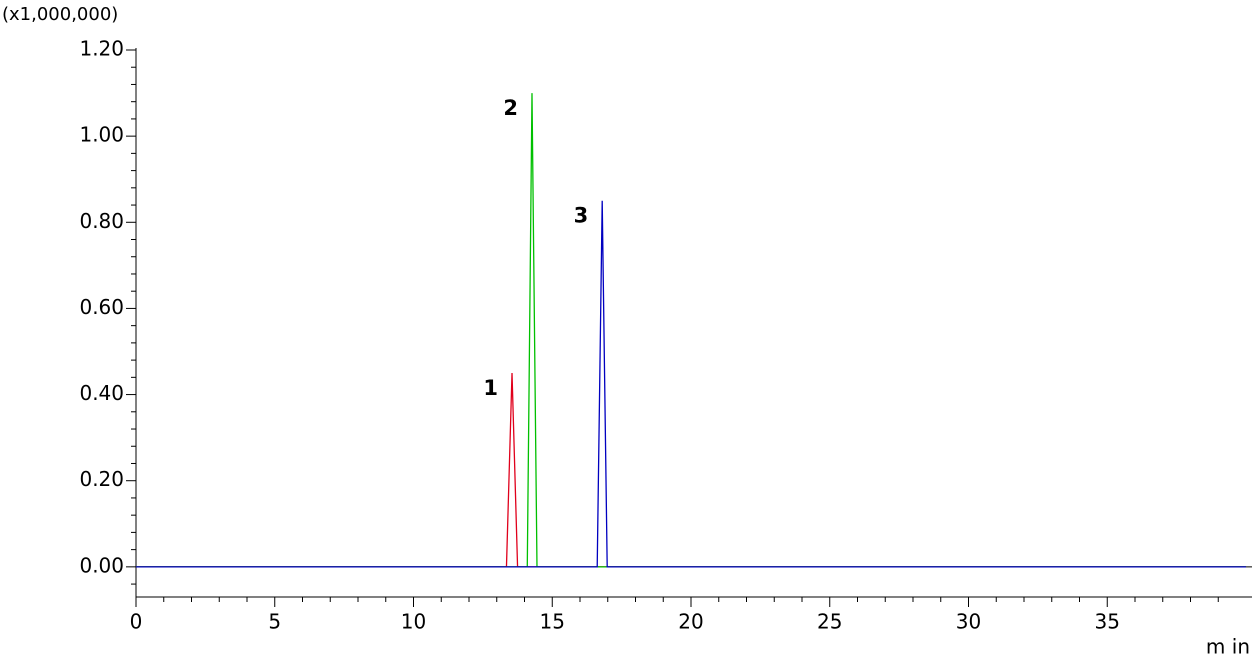 This screenshot has width=1254, height=664. Describe the element at coordinates (968, 622) in the screenshot. I see `x-tick-label: 30` at that location.